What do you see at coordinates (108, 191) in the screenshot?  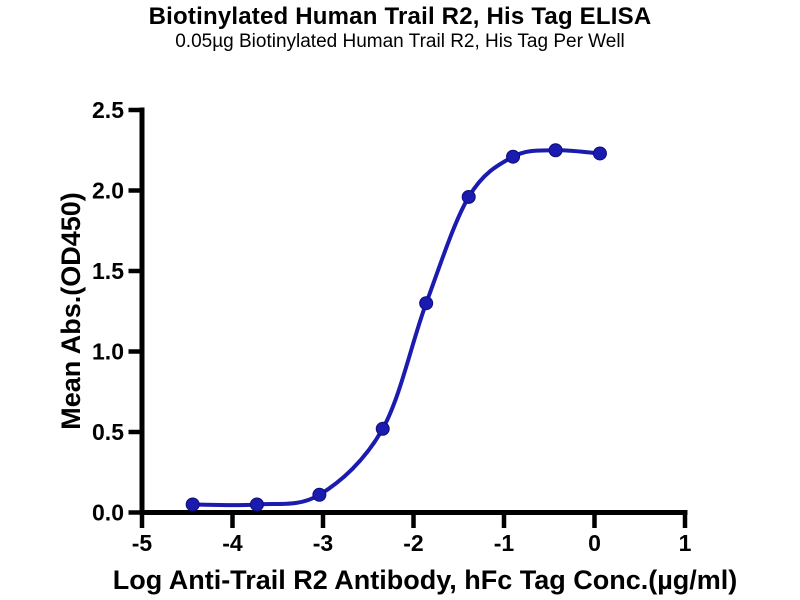 I see `y-tick-label: 2.0` at bounding box center [108, 191].